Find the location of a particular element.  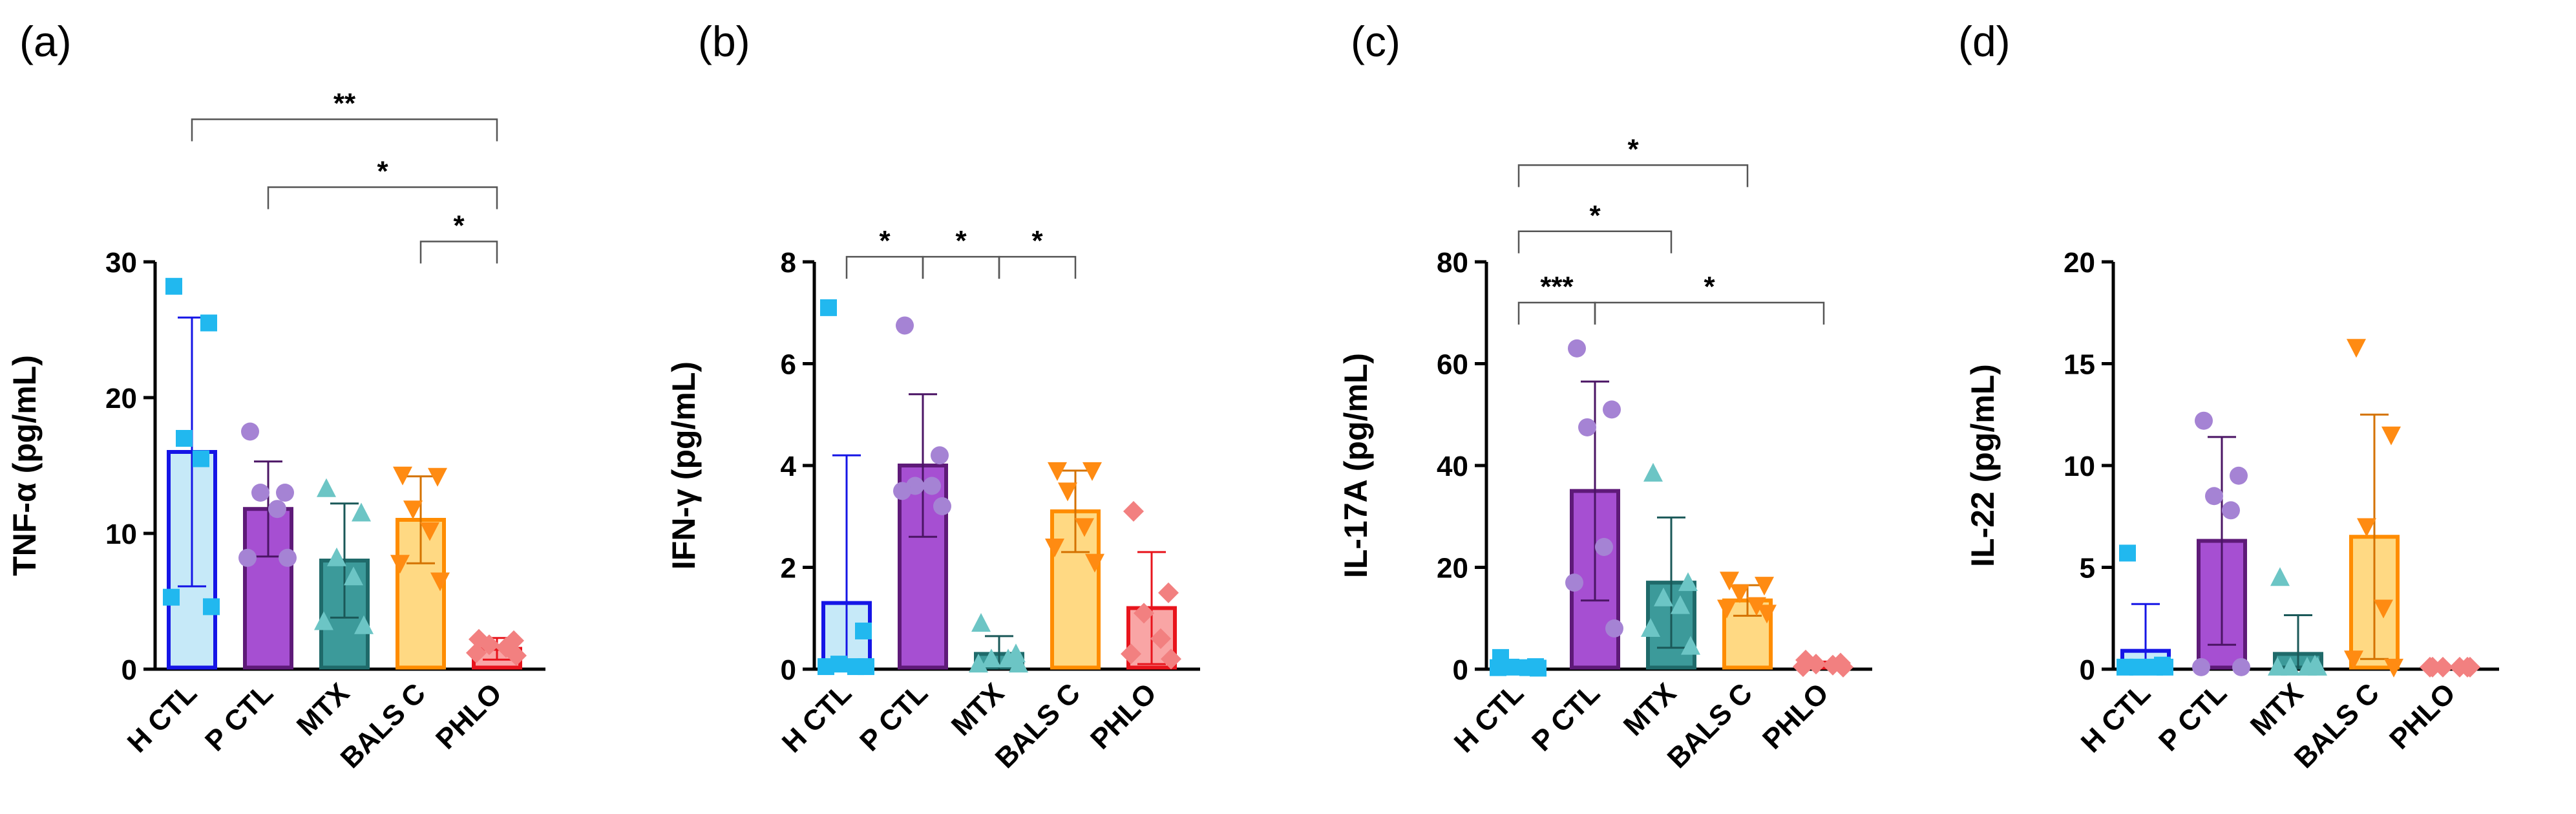

y-tick-label: 5 is located at coordinates (2087, 569).